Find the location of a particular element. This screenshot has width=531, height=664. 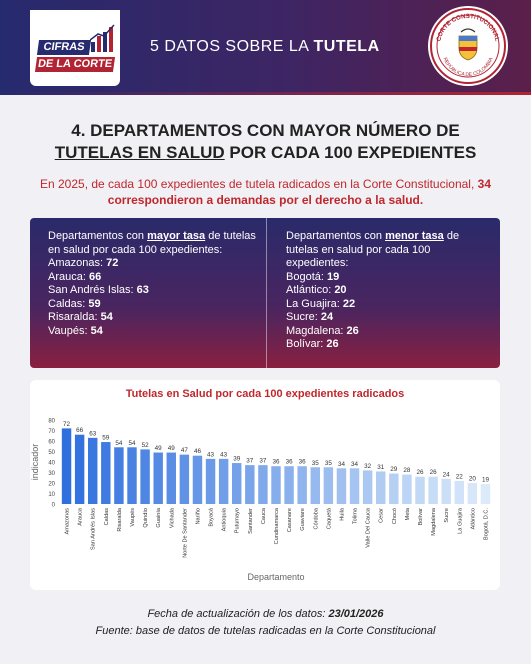

y-axis-label: indicador is located at coordinates (35, 462).